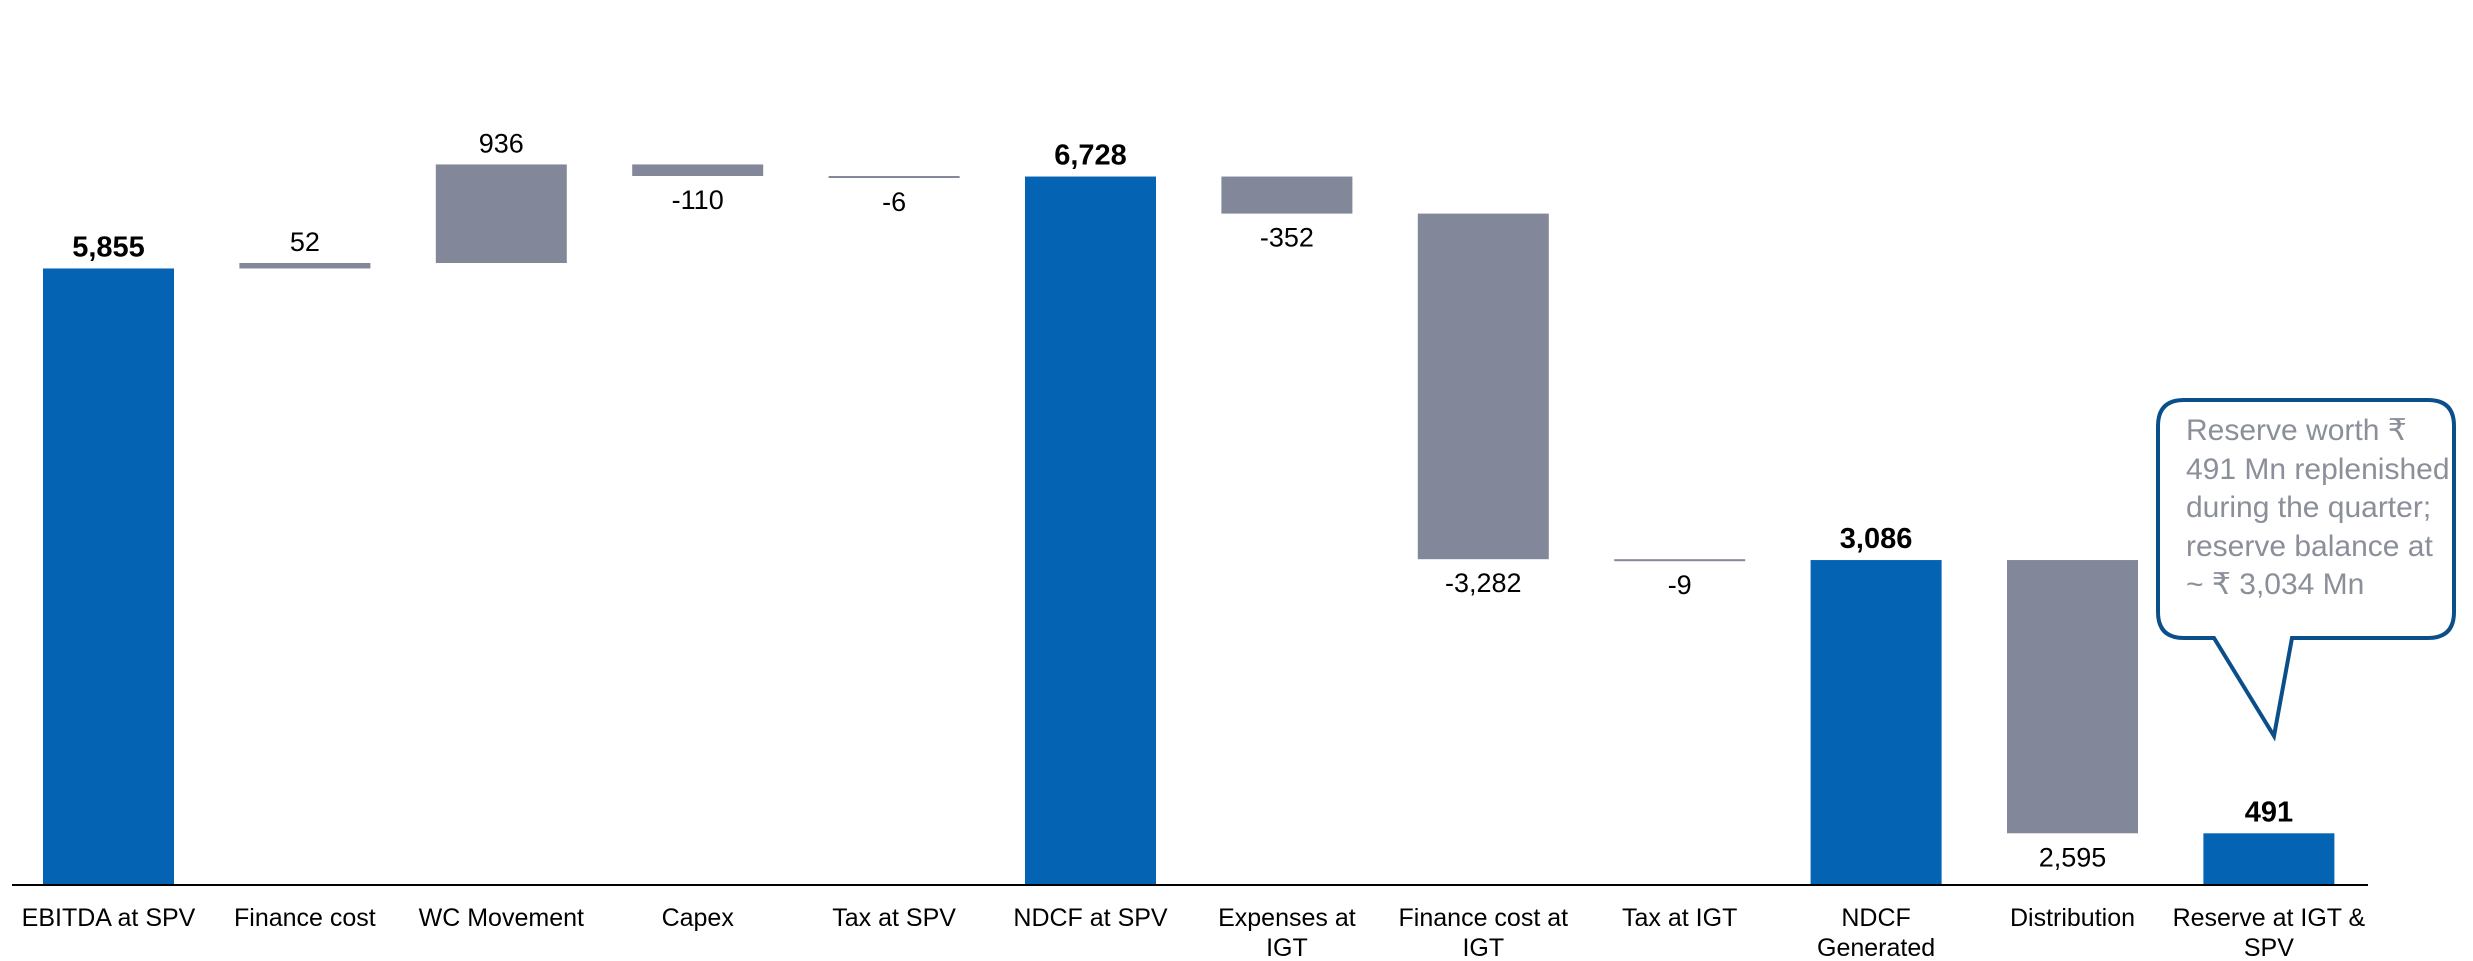  Describe the element at coordinates (894, 202) in the screenshot. I see `value-label-4: -6` at that location.